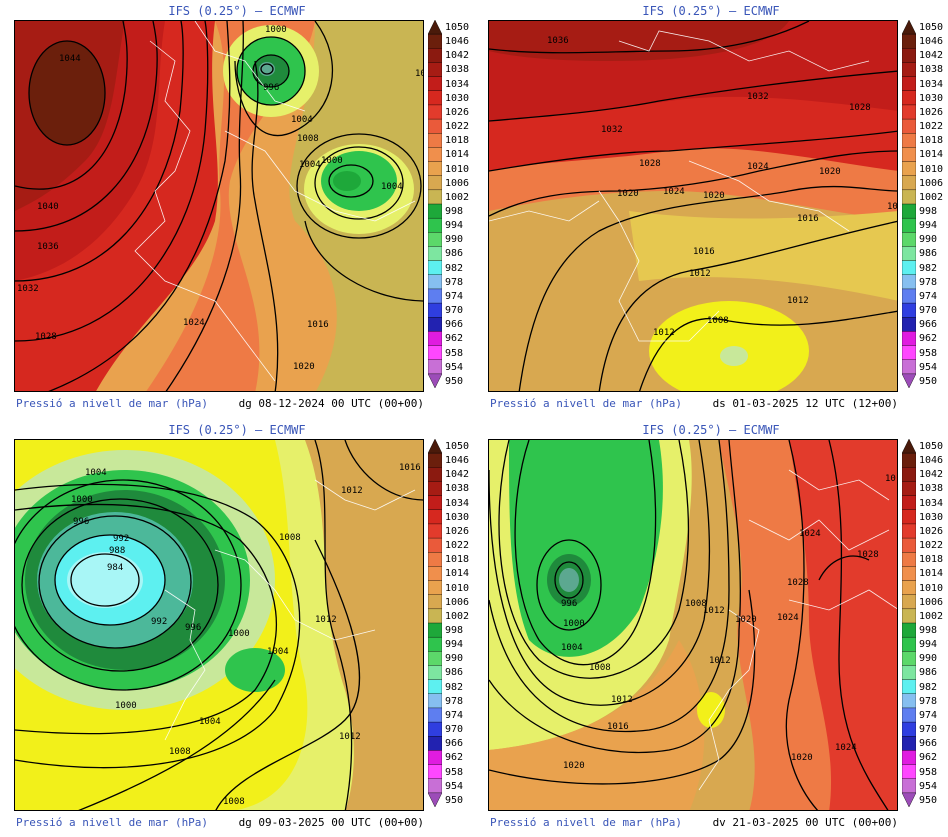  What do you see at coordinates (117, 551) in the screenshot?
I see `isobar-label: 988` at bounding box center [117, 551].